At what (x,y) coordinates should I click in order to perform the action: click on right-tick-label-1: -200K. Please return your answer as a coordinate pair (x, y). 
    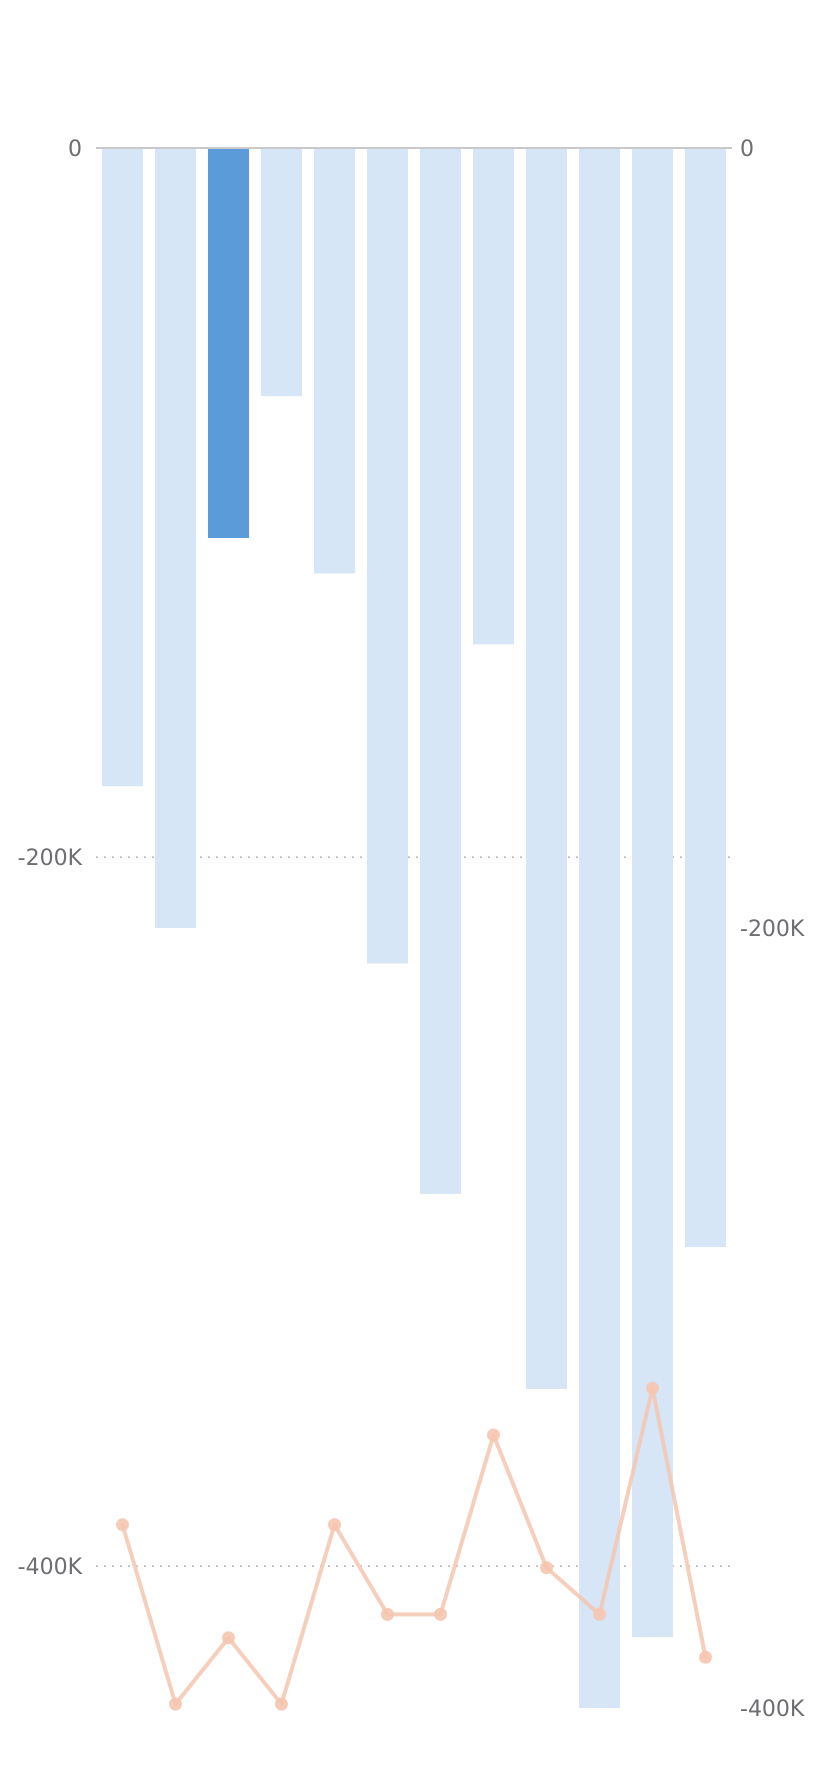
    Looking at the image, I should click on (772, 929).